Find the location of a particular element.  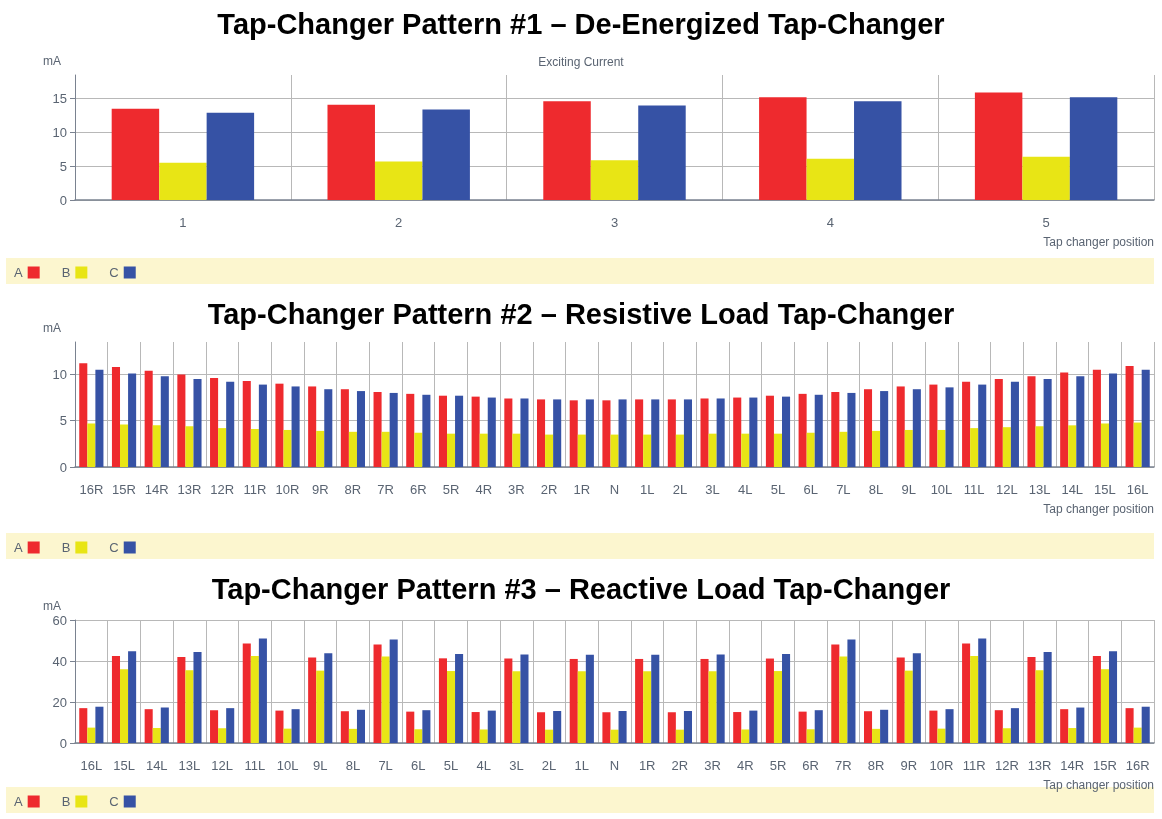

x-tick-label: 1 is located at coordinates (183, 222).